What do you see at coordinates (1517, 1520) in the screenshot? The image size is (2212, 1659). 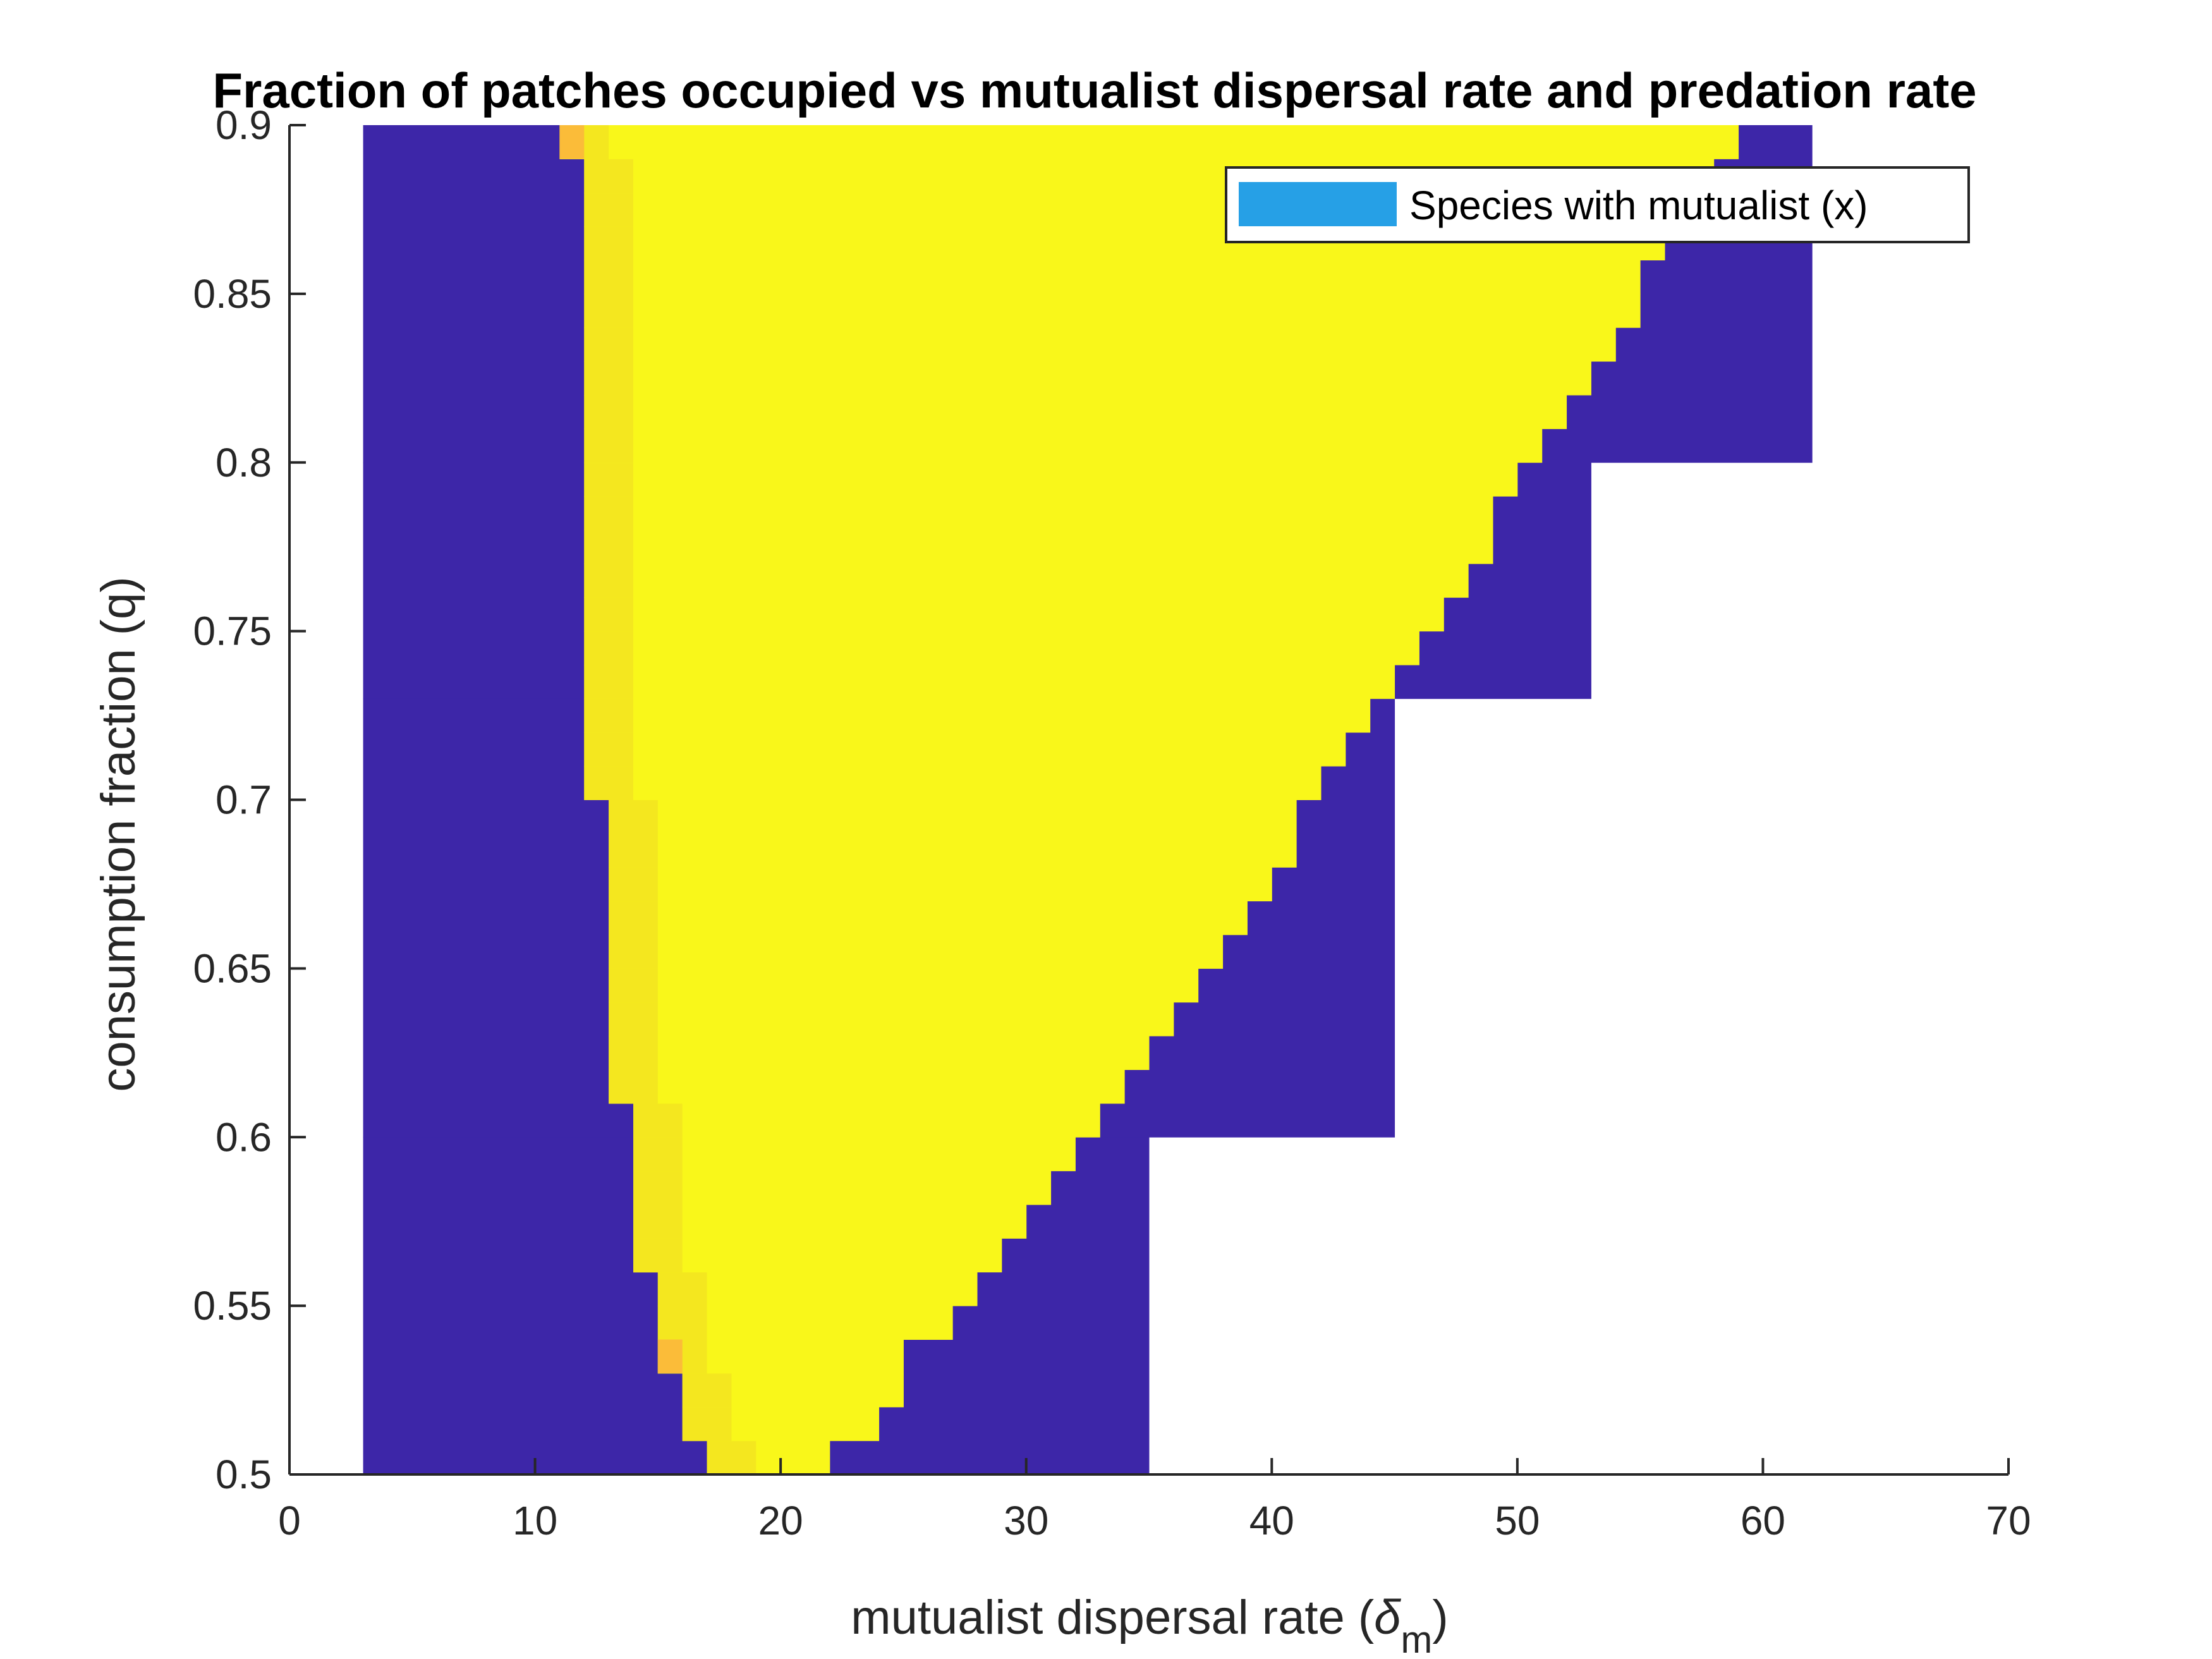 I see `x-tick-label: 50` at bounding box center [1517, 1520].